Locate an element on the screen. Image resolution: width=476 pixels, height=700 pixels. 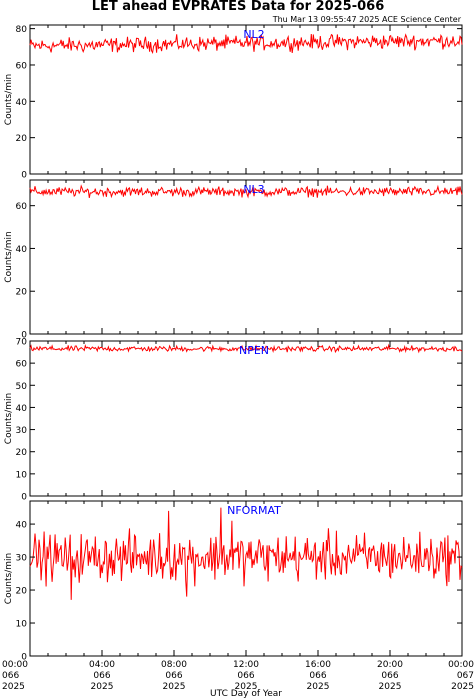
y-tick-label: 70 is located at coordinates (22, 343).